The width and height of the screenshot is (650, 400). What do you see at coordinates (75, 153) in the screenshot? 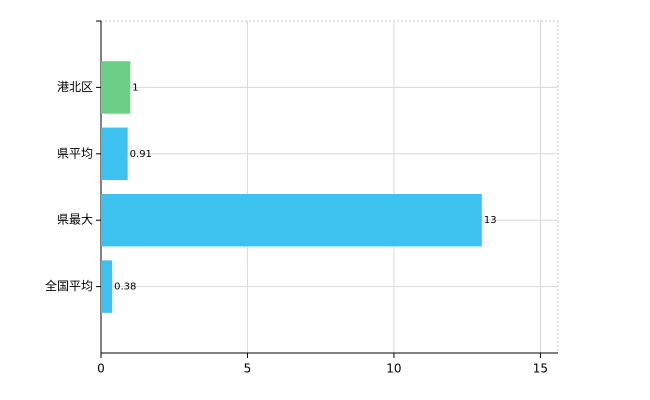
I see `y-tick-label: 県平均` at bounding box center [75, 153].